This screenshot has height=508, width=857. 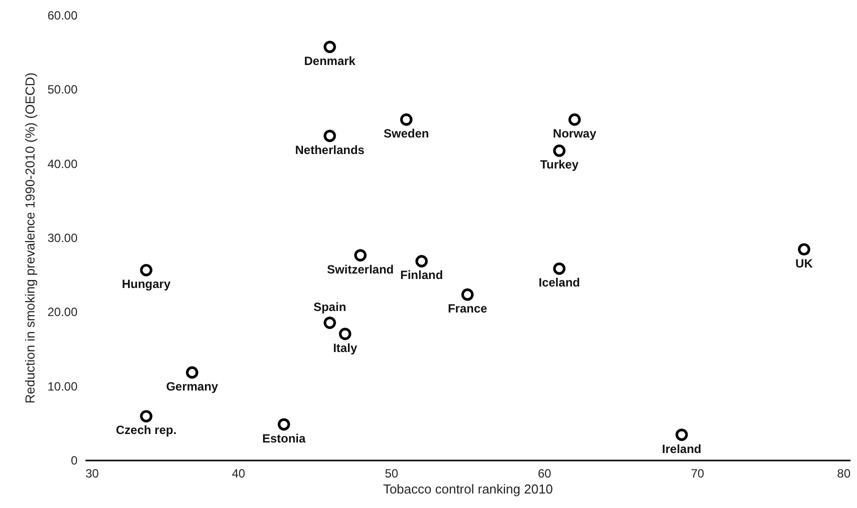 I want to click on x-tick-label: 60, so click(x=545, y=473).